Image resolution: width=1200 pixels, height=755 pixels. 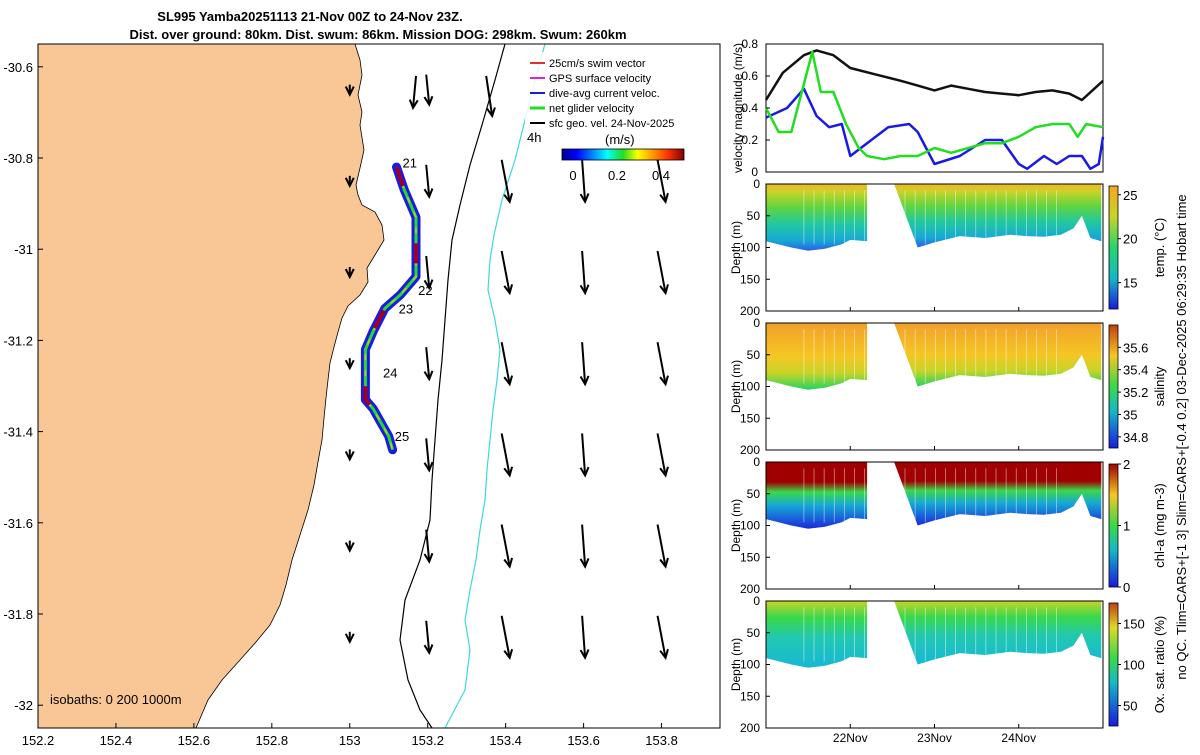 What do you see at coordinates (18, 67) in the screenshot?
I see `map-ytick-label: -30.6` at bounding box center [18, 67].